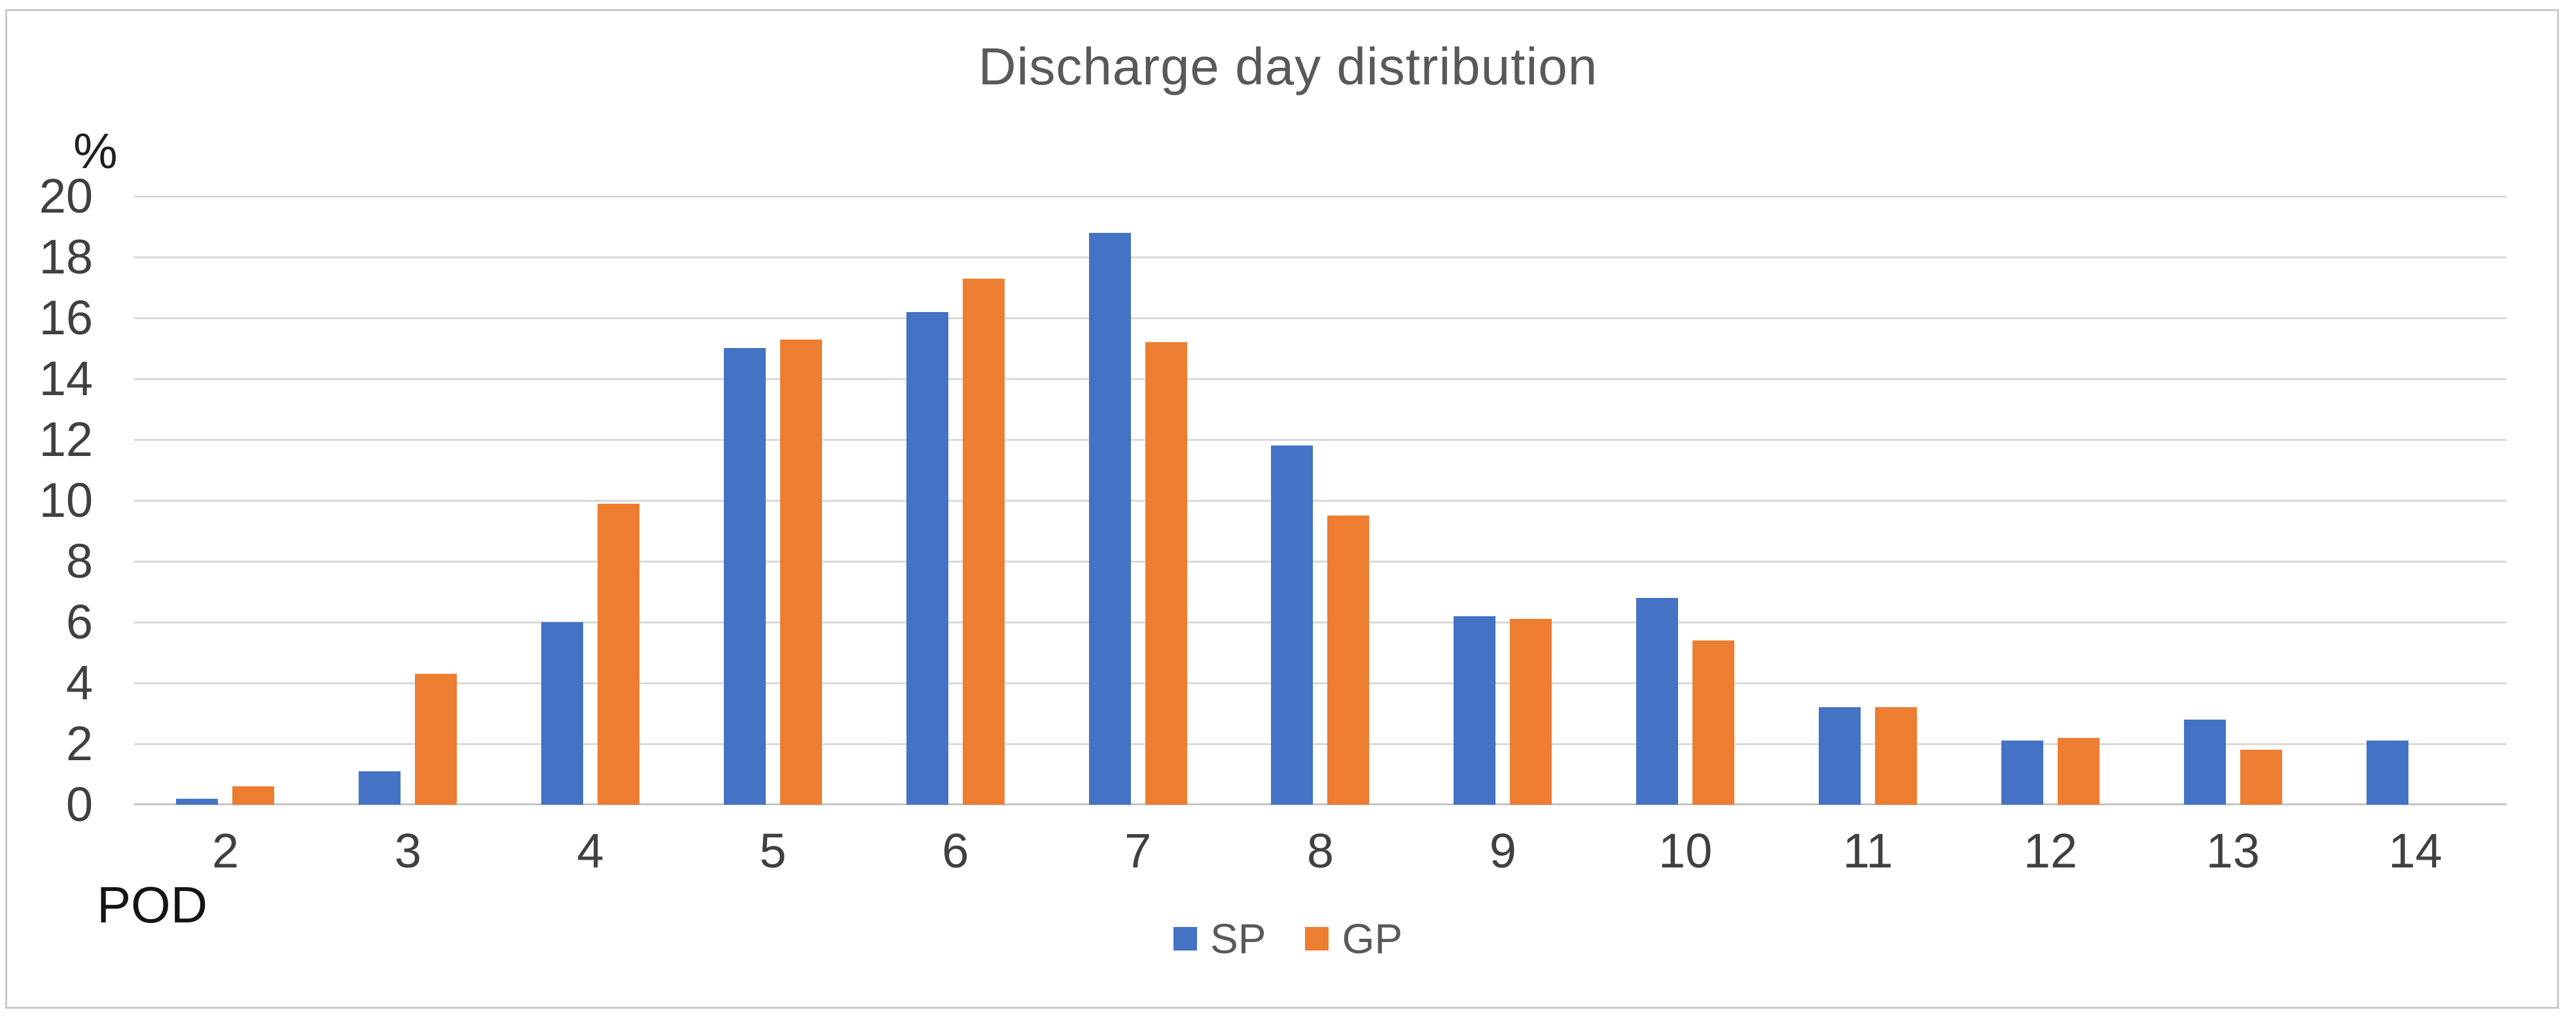 This screenshot has width=2576, height=1031. Describe the element at coordinates (66, 378) in the screenshot. I see `y-tick-label-14: 14` at that location.